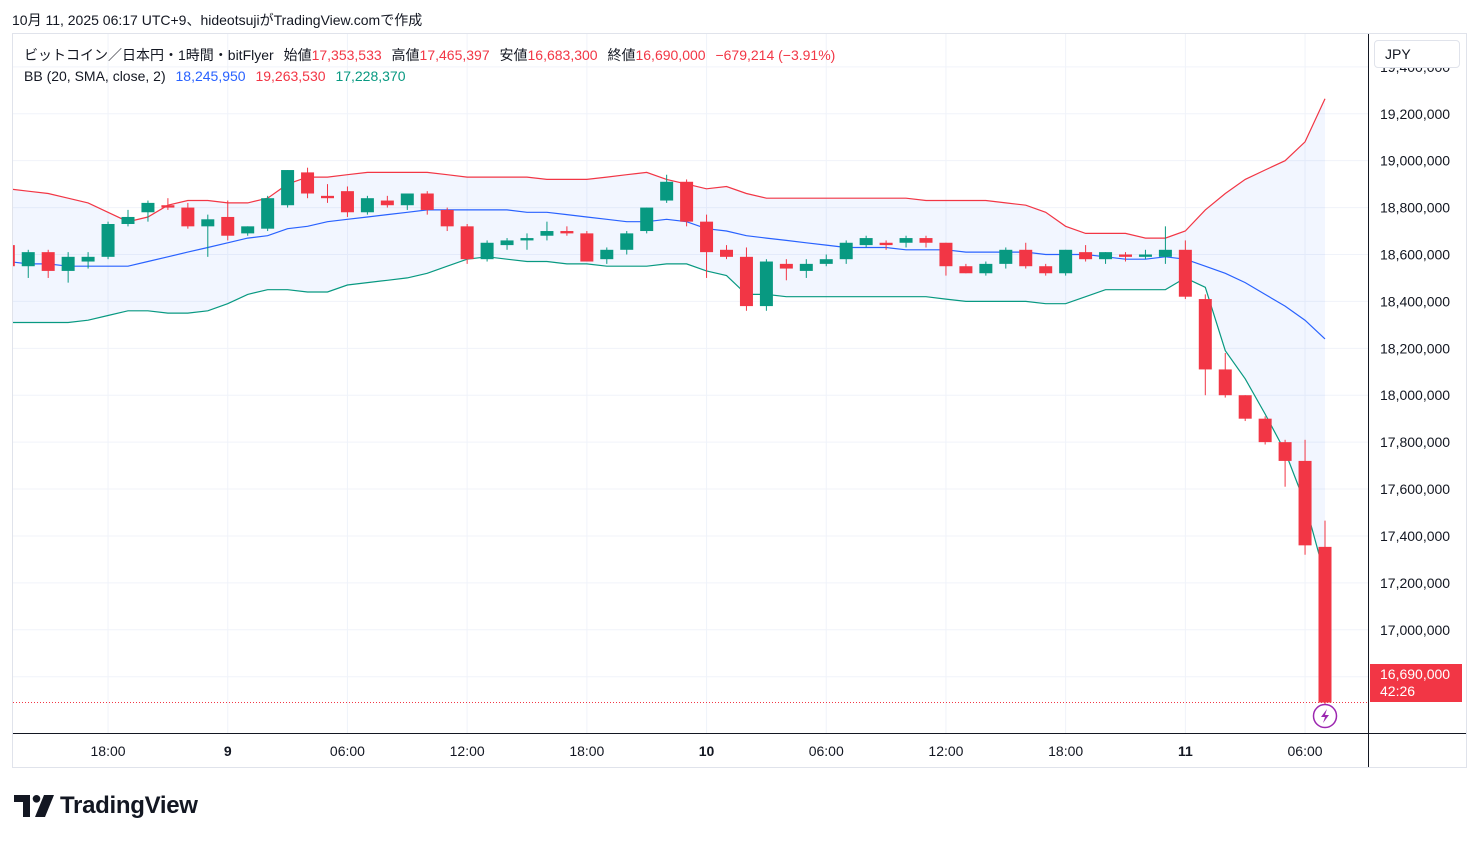  Describe the element at coordinates (95, 76) in the screenshot. I see `bb-label: BB (20, SMA, close, 2)` at that location.